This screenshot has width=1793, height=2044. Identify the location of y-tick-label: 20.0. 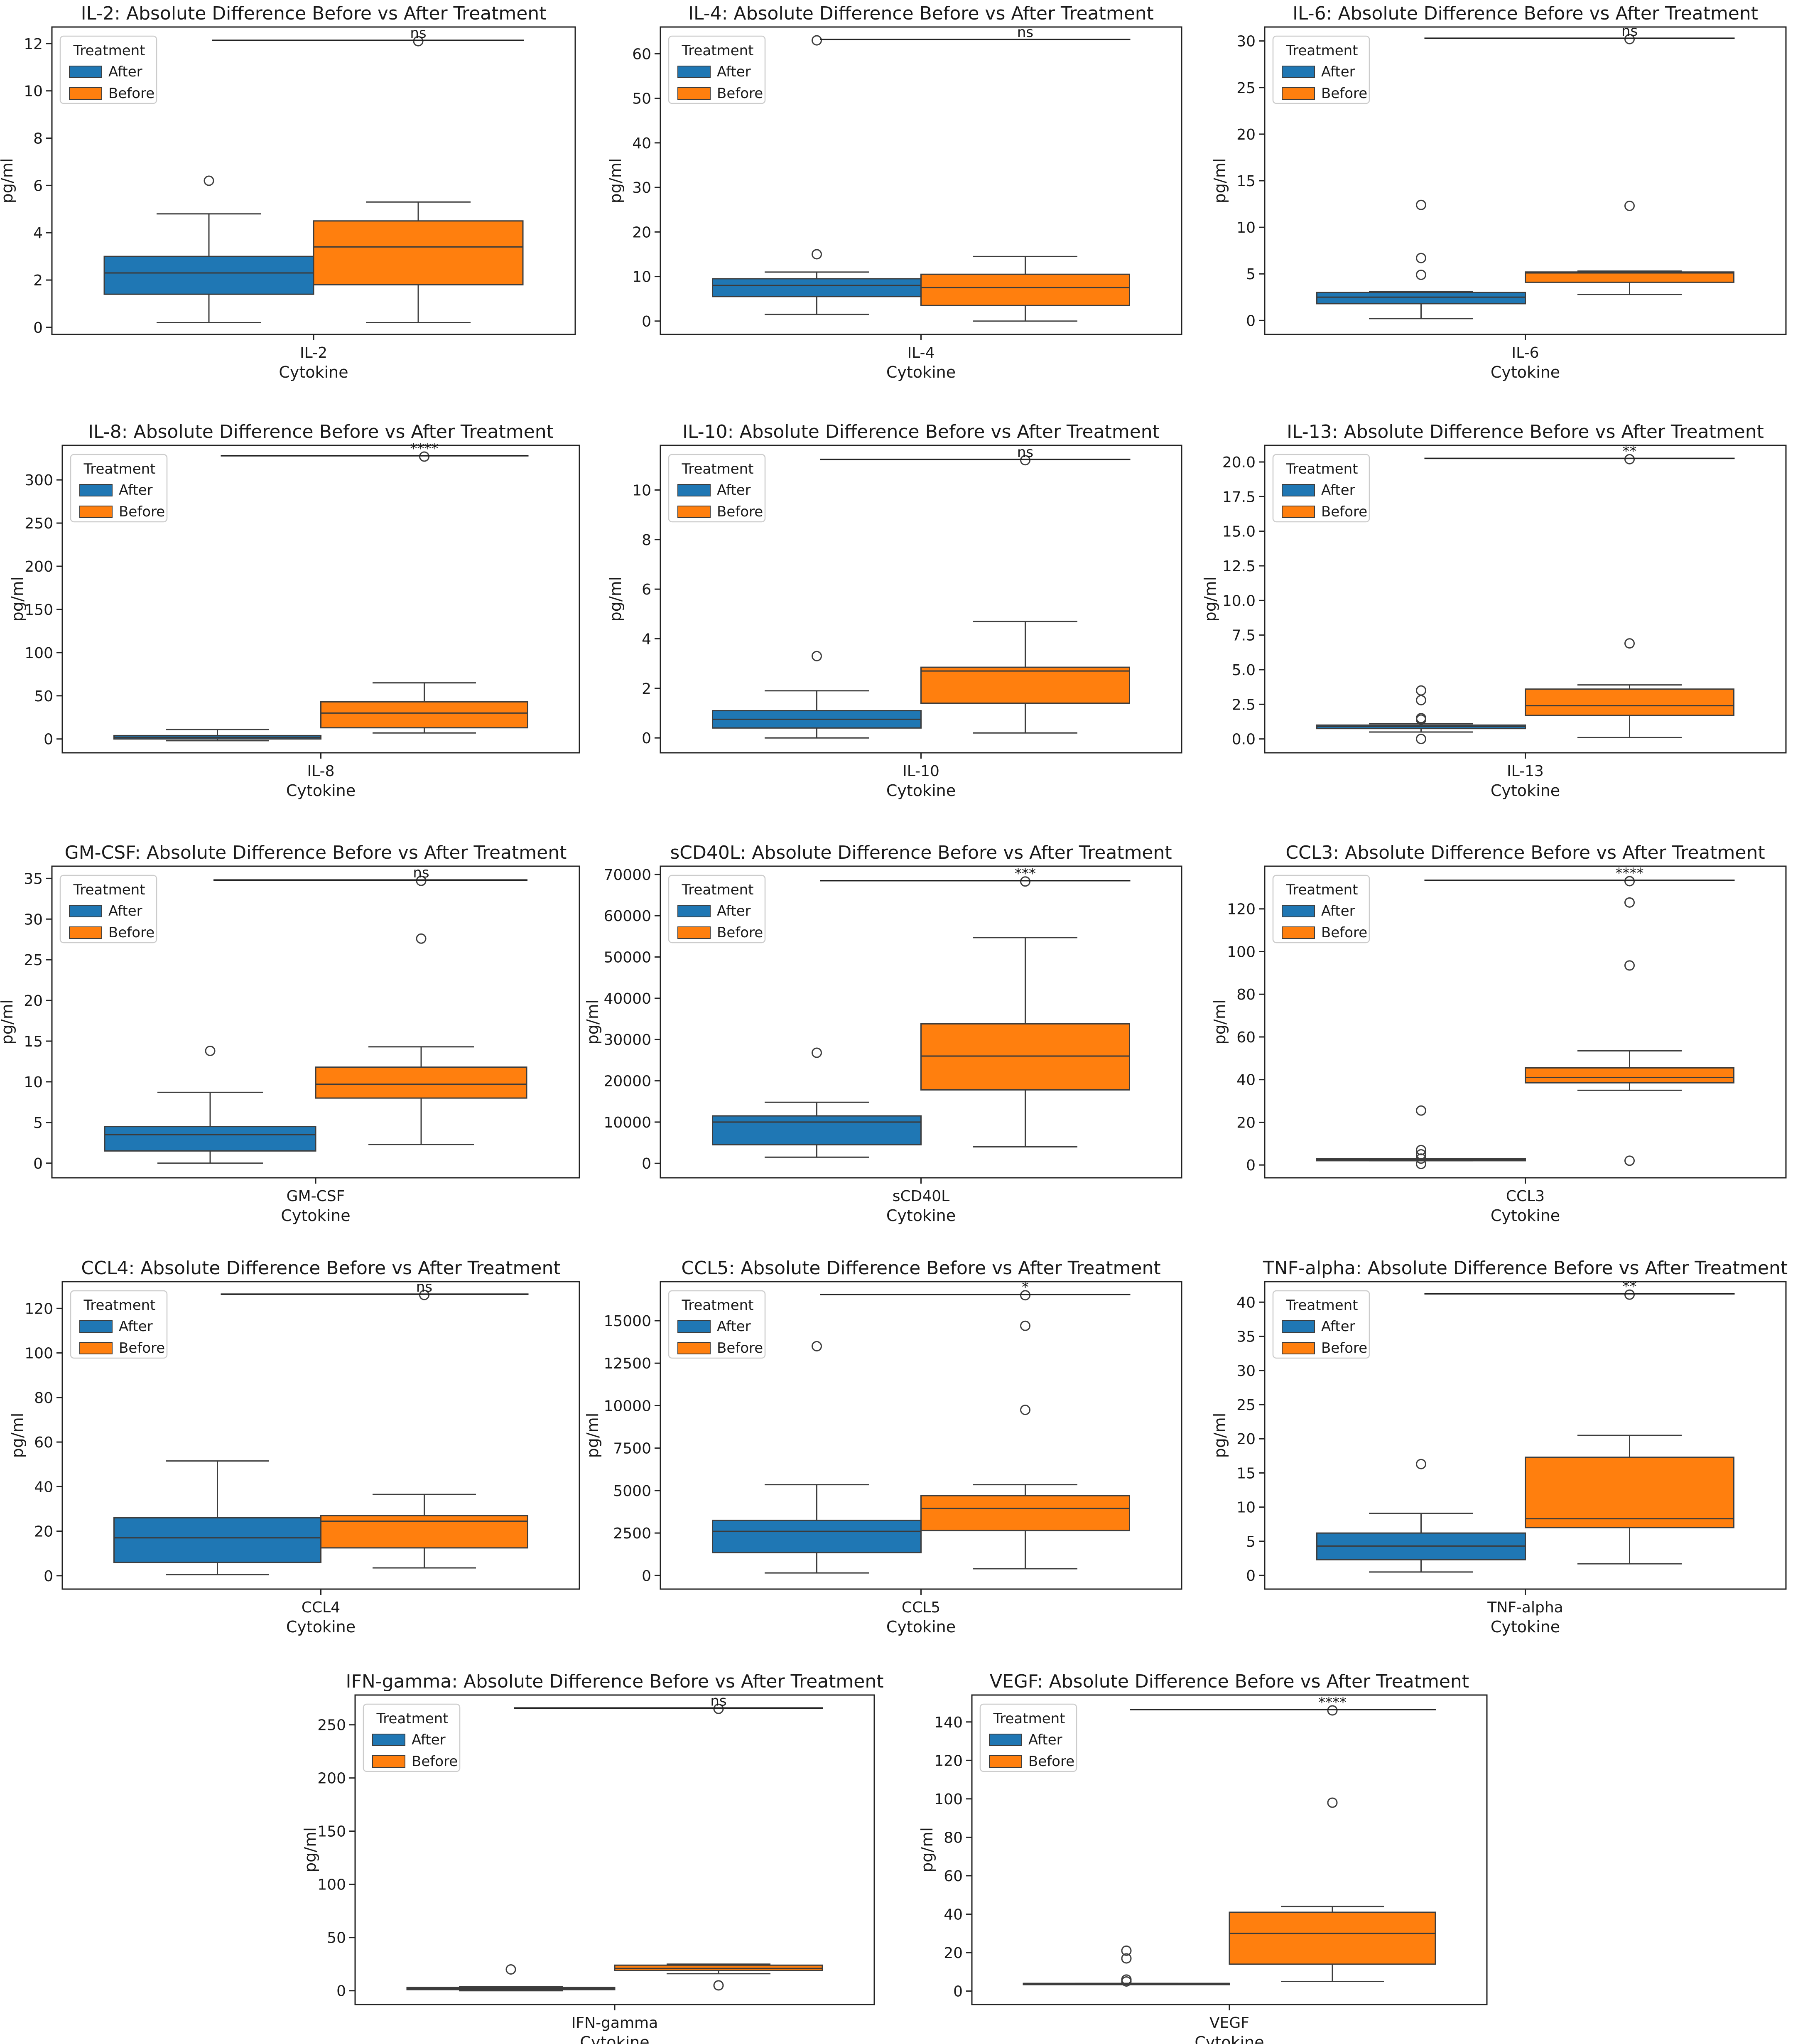
(1239, 462).